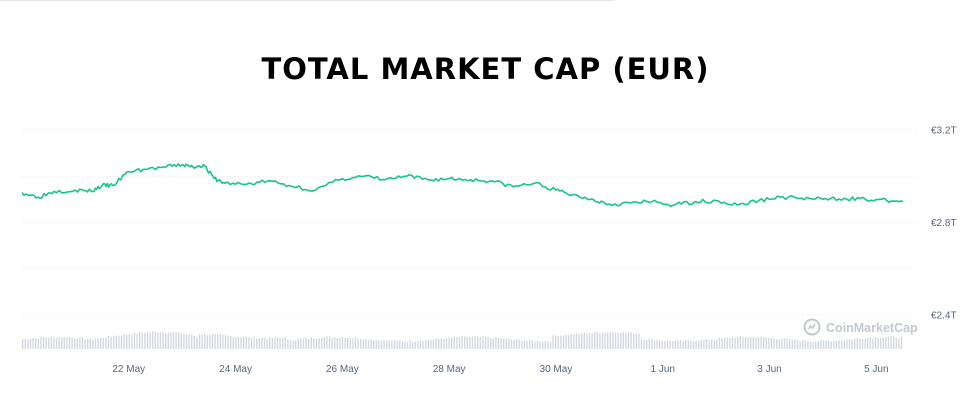 The image size is (971, 400). I want to click on x-tick-label: 30 May, so click(556, 369).